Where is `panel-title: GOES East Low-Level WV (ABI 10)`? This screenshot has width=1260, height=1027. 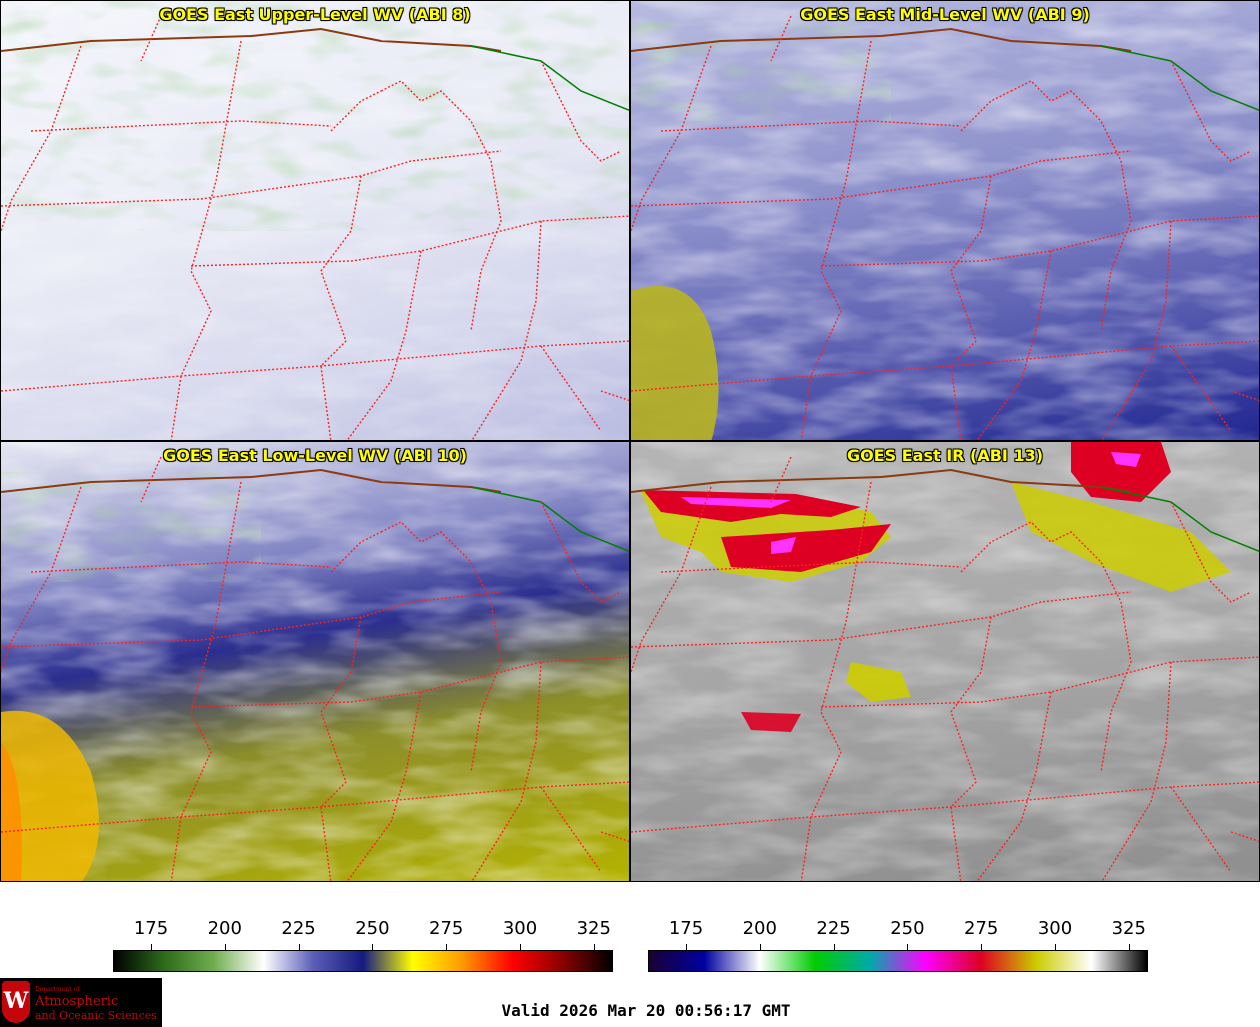 panel-title: GOES East Low-Level WV (ABI 10) is located at coordinates (315, 455).